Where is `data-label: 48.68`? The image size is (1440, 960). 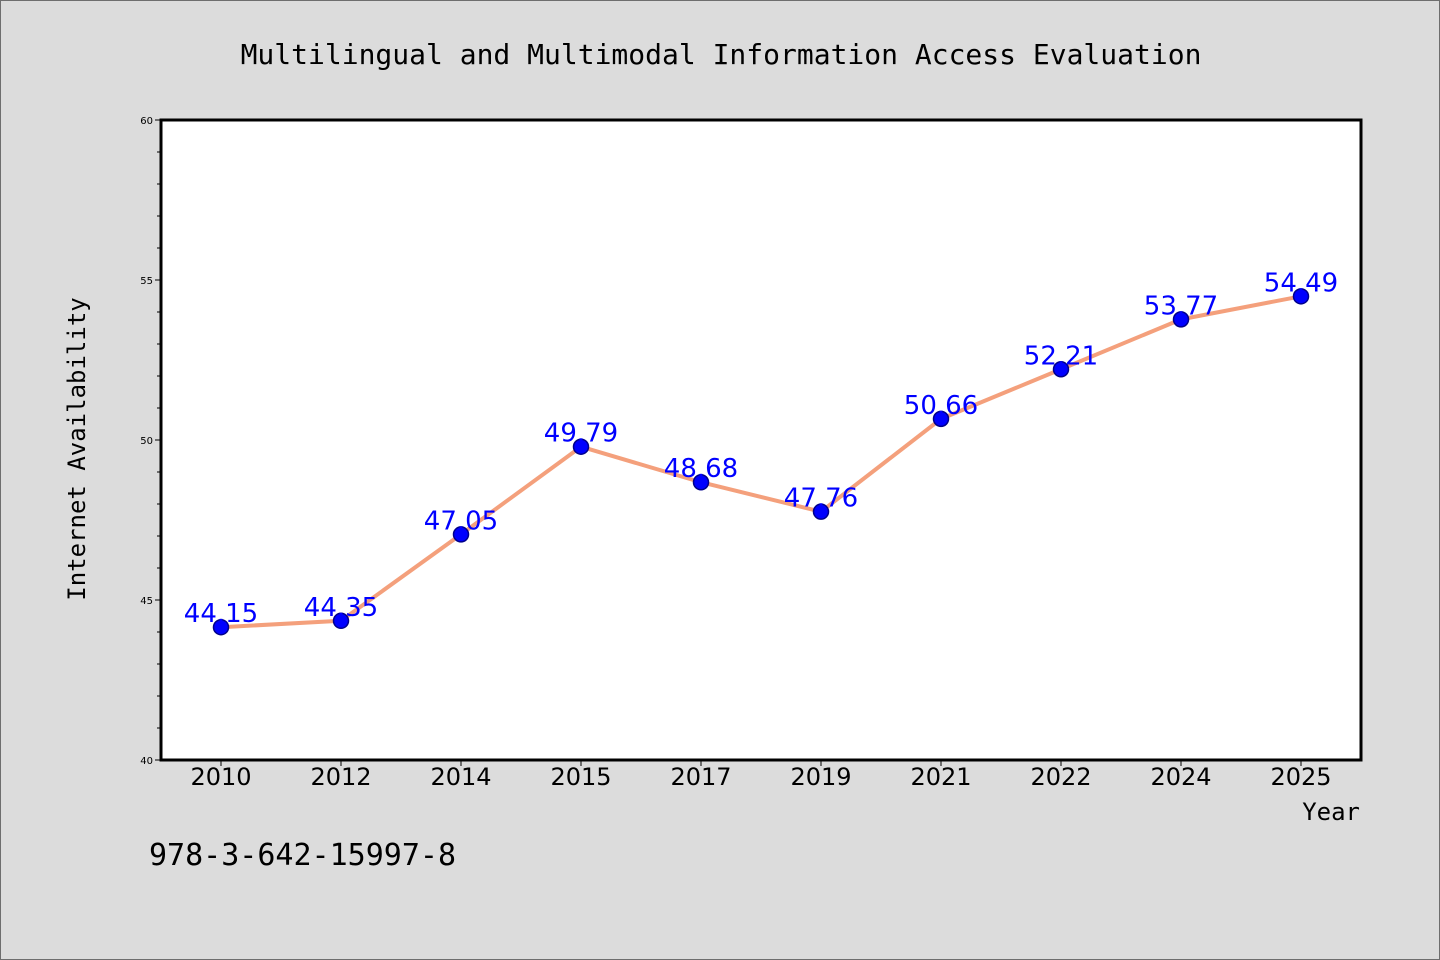 data-label: 48.68 is located at coordinates (701, 469).